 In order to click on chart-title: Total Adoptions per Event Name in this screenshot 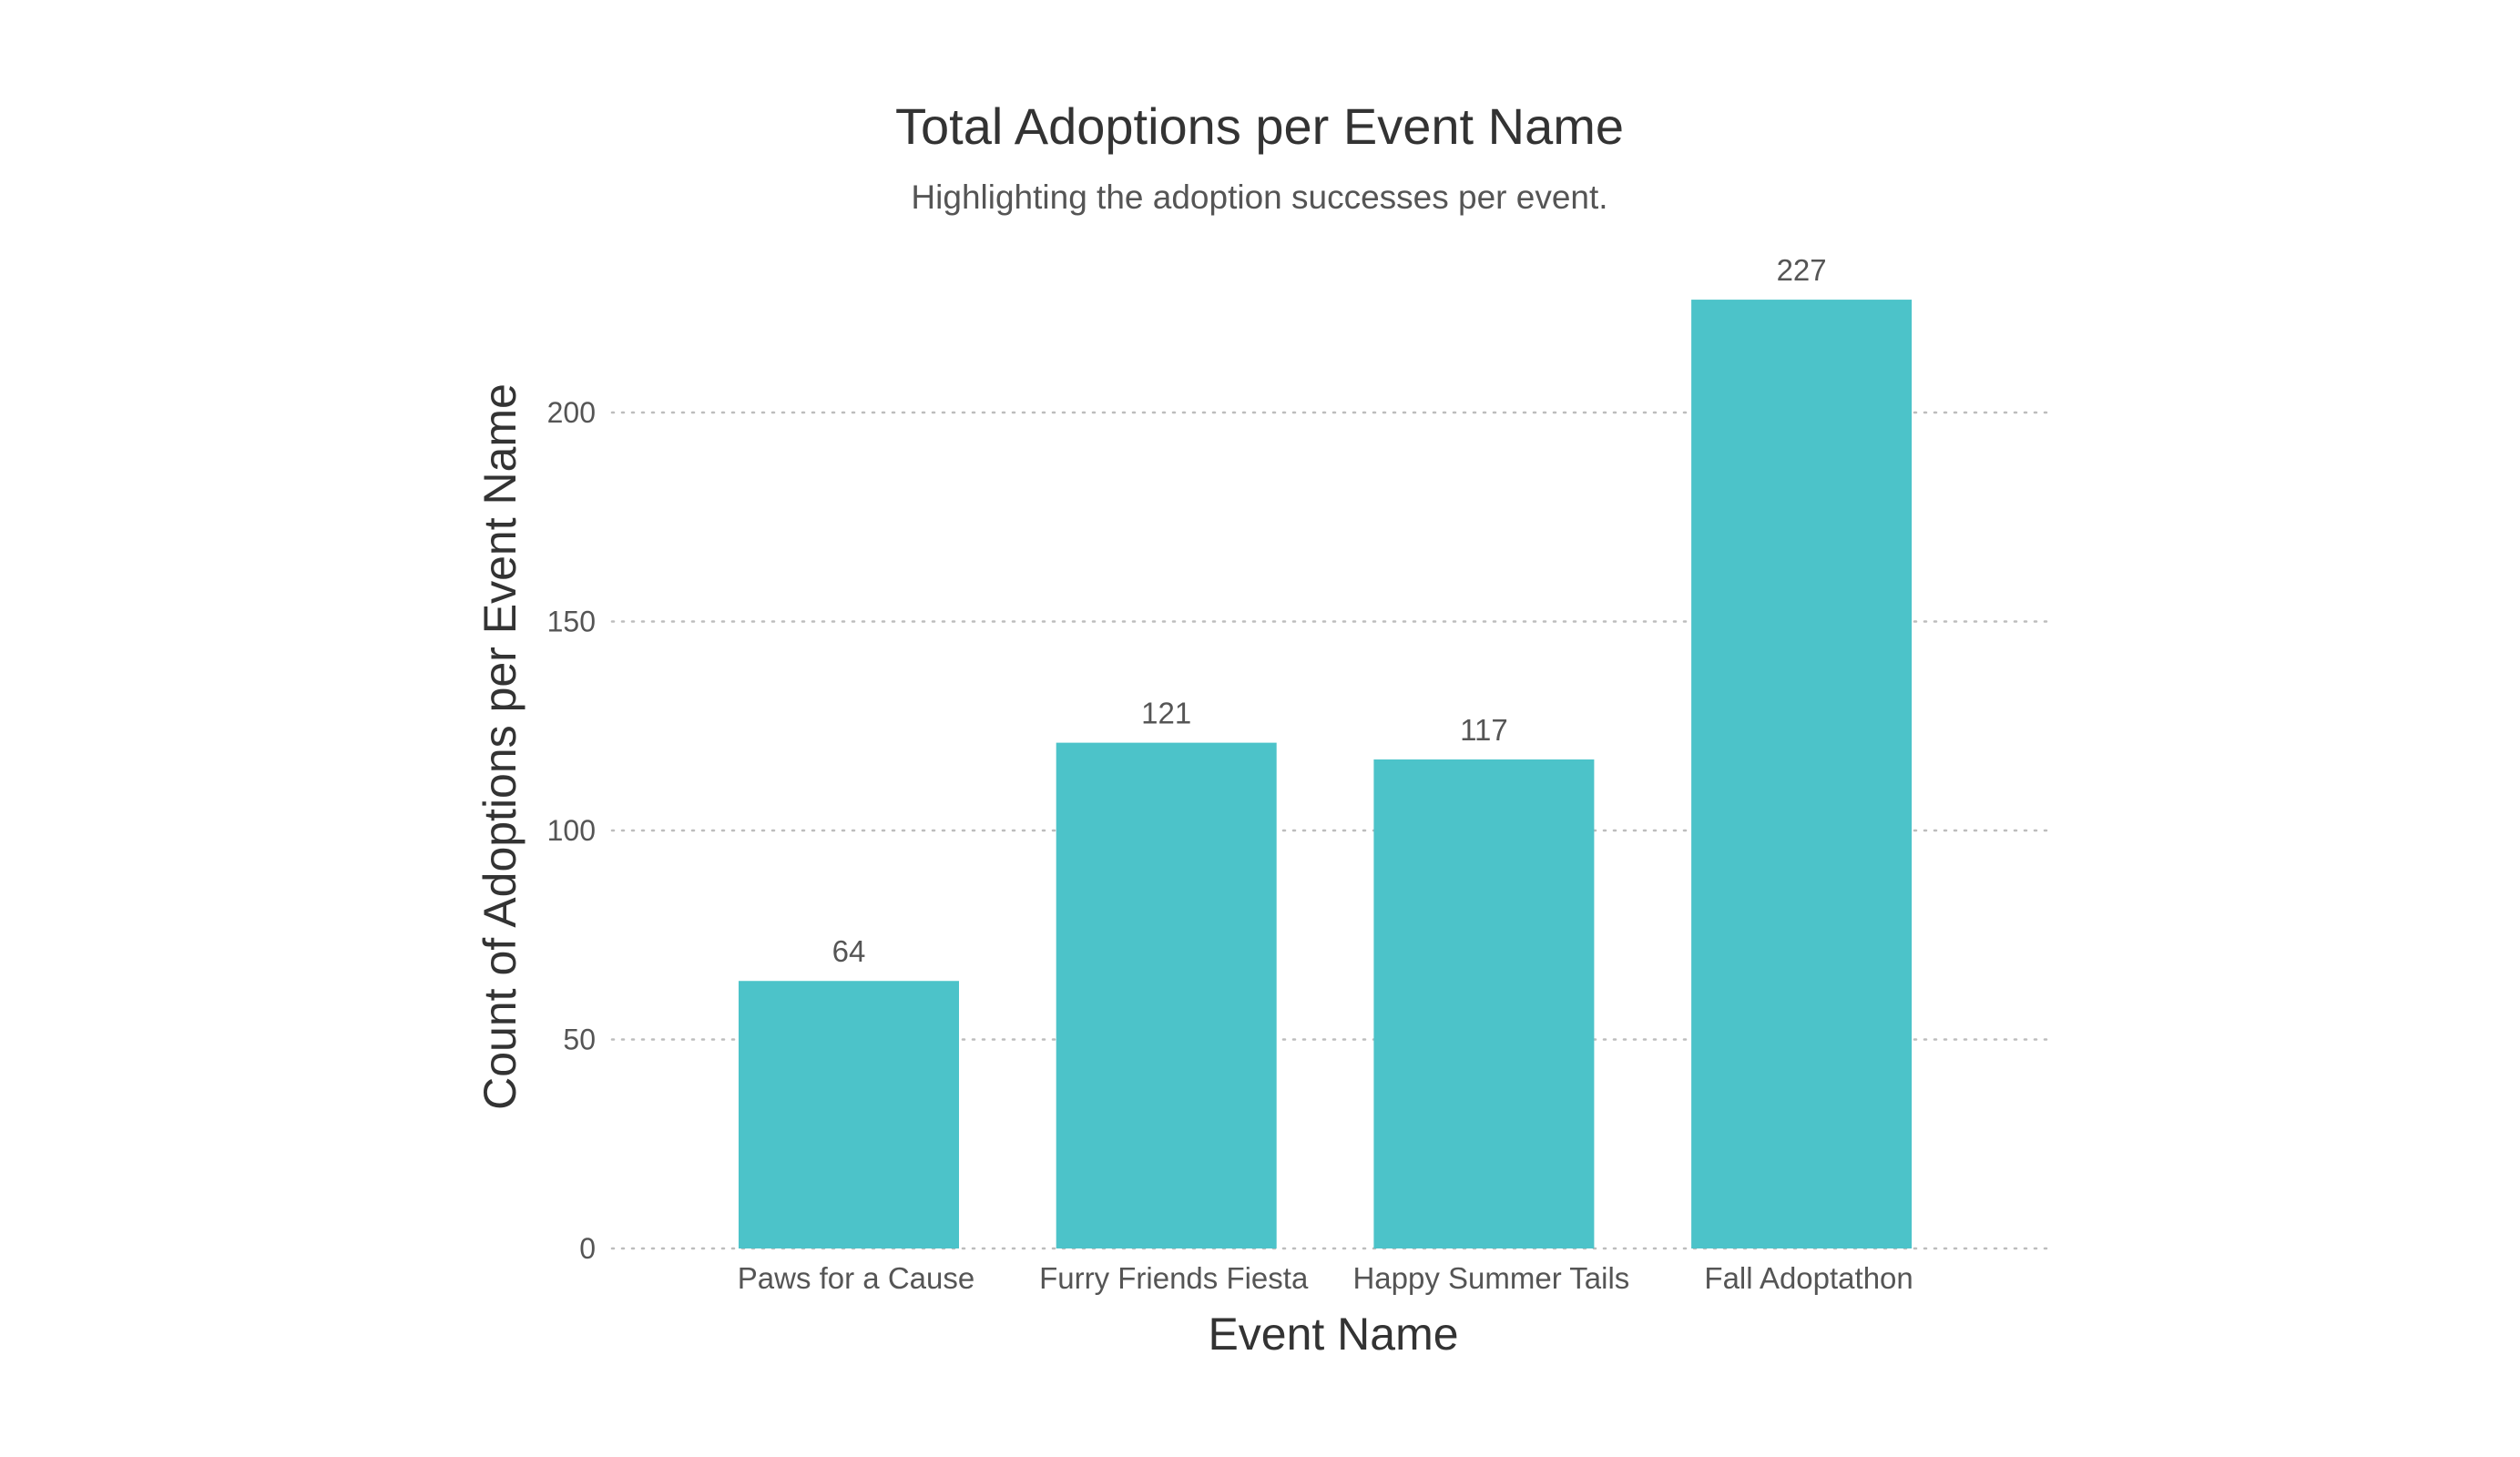, I will do `click(1259, 126)`.